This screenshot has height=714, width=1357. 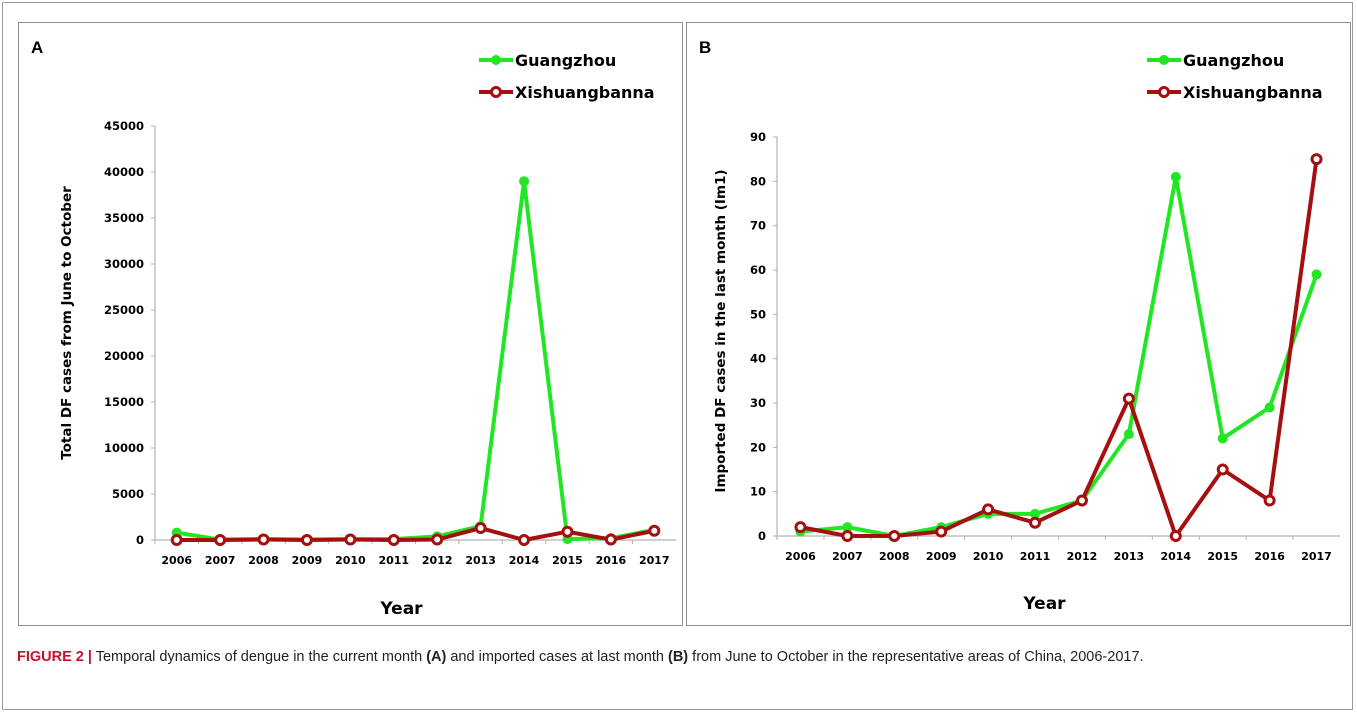 What do you see at coordinates (758, 270) in the screenshot?
I see `y-tick-label: 60` at bounding box center [758, 270].